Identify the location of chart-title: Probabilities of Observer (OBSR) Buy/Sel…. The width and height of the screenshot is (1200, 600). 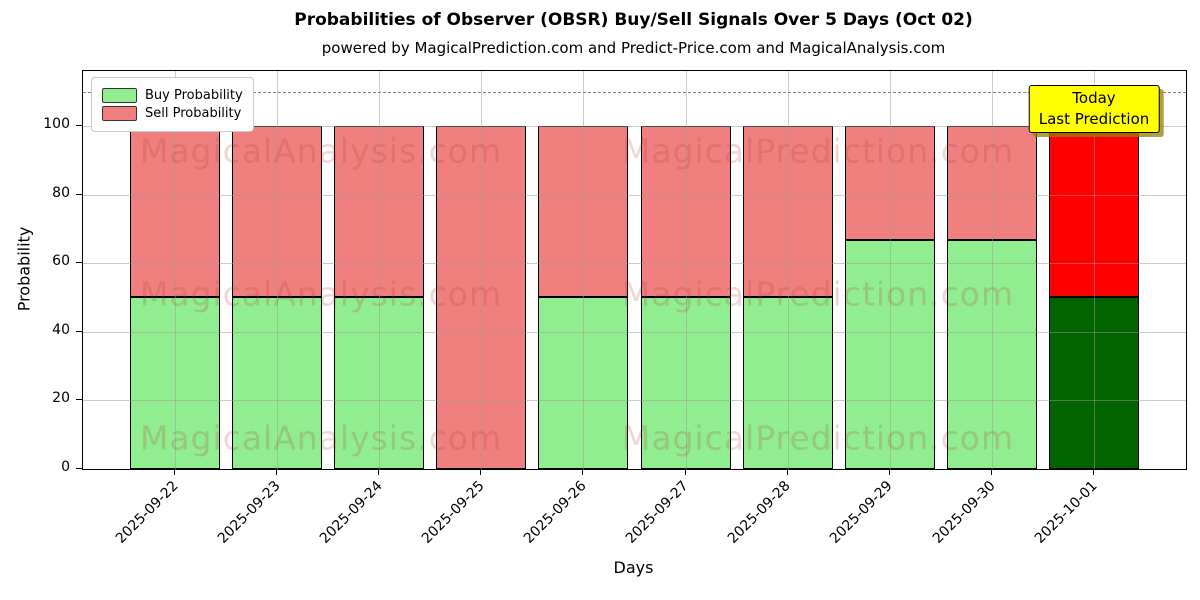
(633, 20).